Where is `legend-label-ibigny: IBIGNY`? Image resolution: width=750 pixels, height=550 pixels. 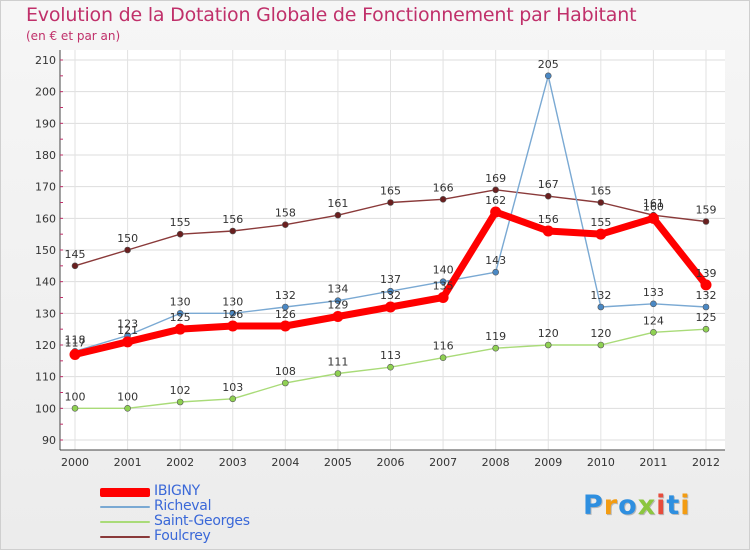
legend-label-ibigny: IBIGNY is located at coordinates (177, 491).